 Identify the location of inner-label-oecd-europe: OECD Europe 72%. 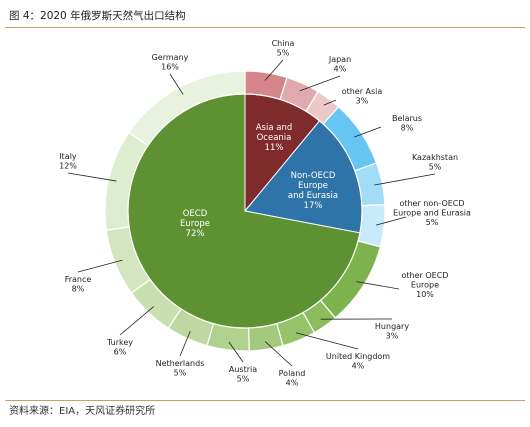
(195, 224).